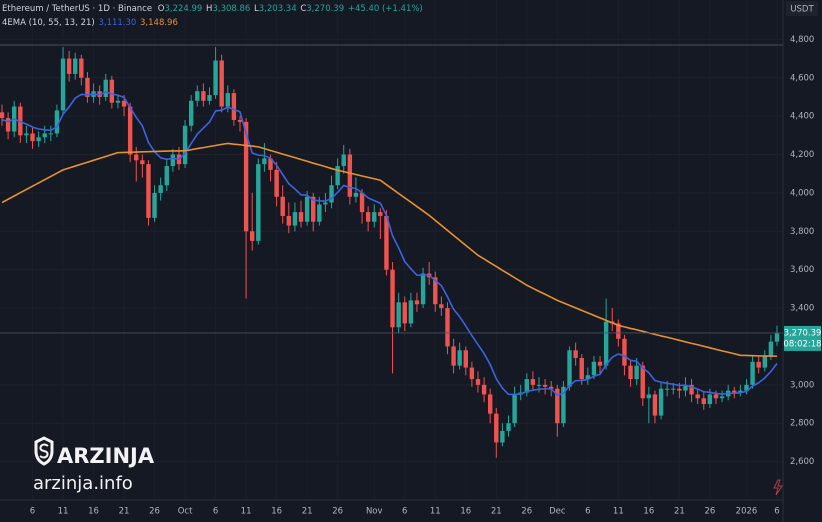  I want to click on price-box, so click(802, 338).